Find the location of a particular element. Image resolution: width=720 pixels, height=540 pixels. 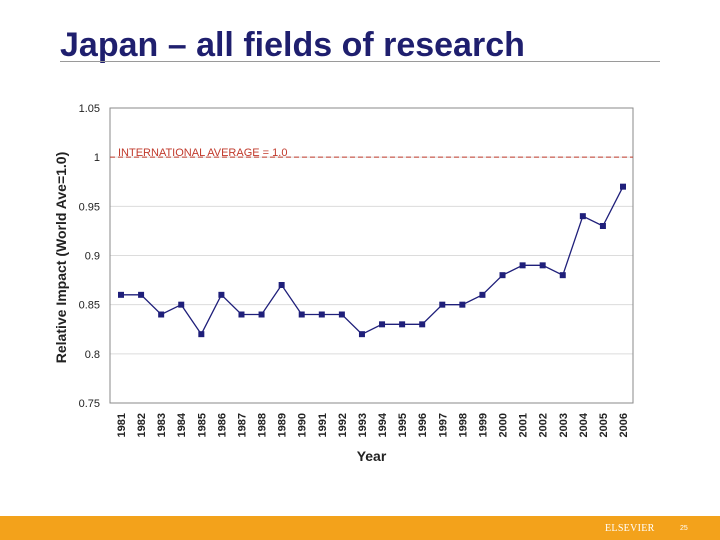

x-tick-label: 2002 is located at coordinates (544, 425).